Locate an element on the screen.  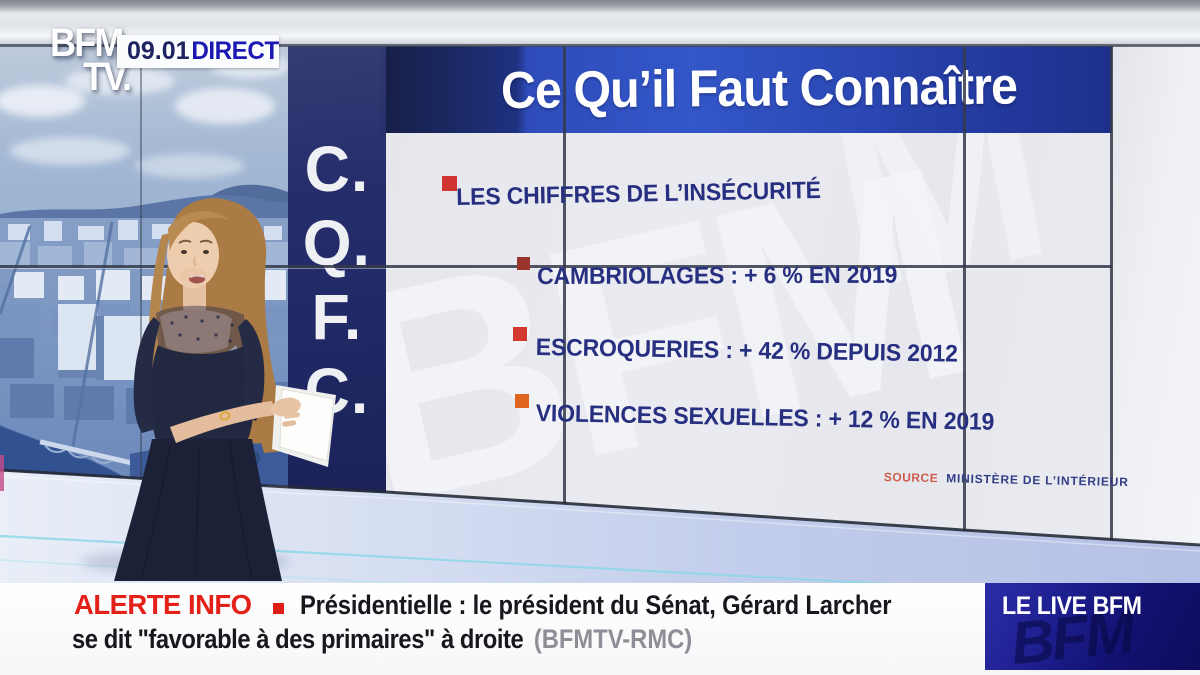
alert-square-icon is located at coordinates (278, 608).